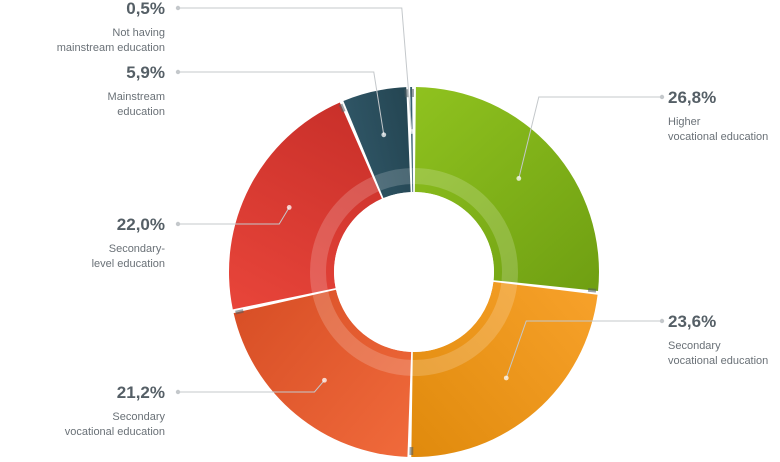 The image size is (780, 462). What do you see at coordinates (136, 97) in the screenshot?
I see `slice-category-label: Mainstream` at bounding box center [136, 97].